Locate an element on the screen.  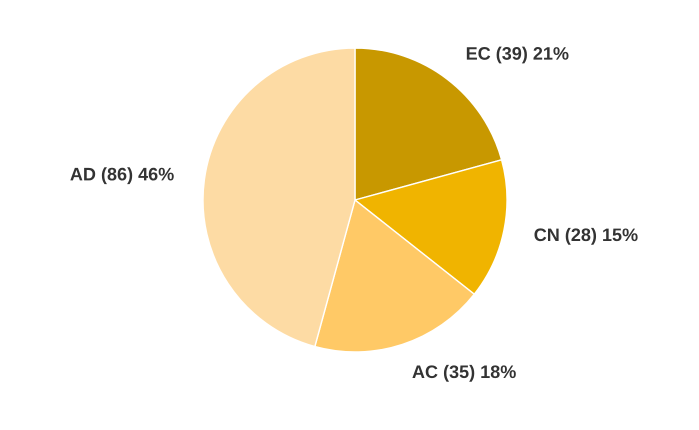
slice-label: CN (28) 15% is located at coordinates (586, 236).